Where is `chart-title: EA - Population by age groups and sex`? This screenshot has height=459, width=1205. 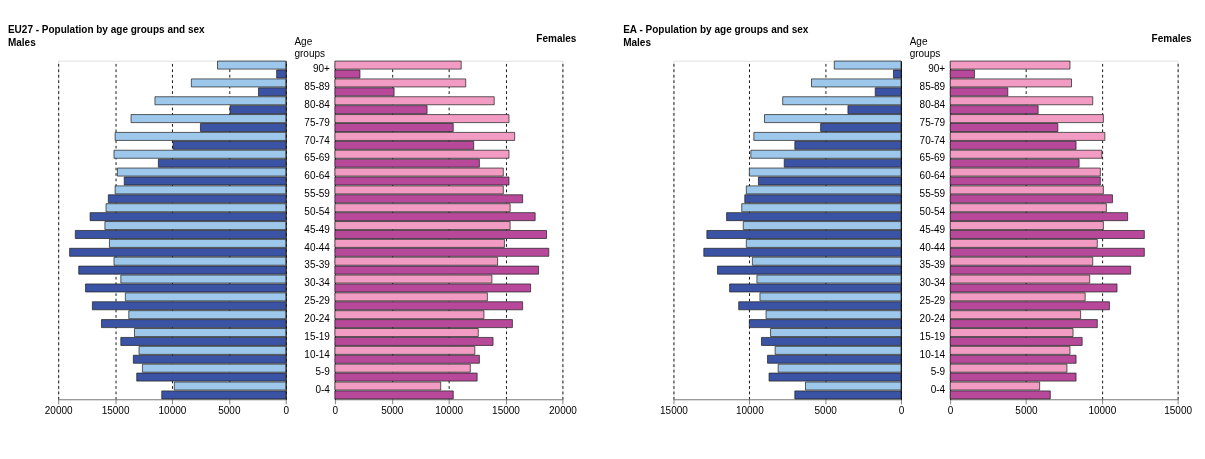 chart-title: EA - Population by age groups and sex is located at coordinates (716, 29).